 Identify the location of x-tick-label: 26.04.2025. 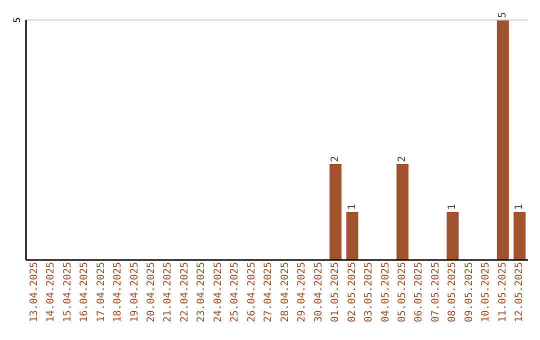
(252, 292).